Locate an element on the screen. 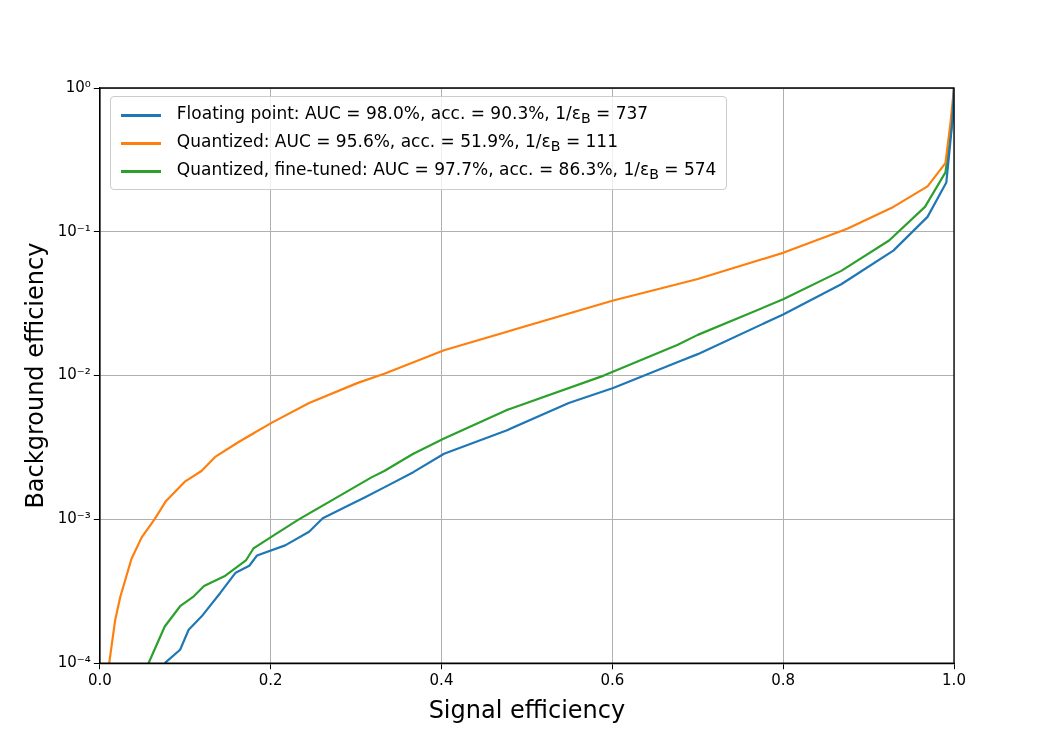  y-tick-label: 10⁻¹ is located at coordinates (74, 230).